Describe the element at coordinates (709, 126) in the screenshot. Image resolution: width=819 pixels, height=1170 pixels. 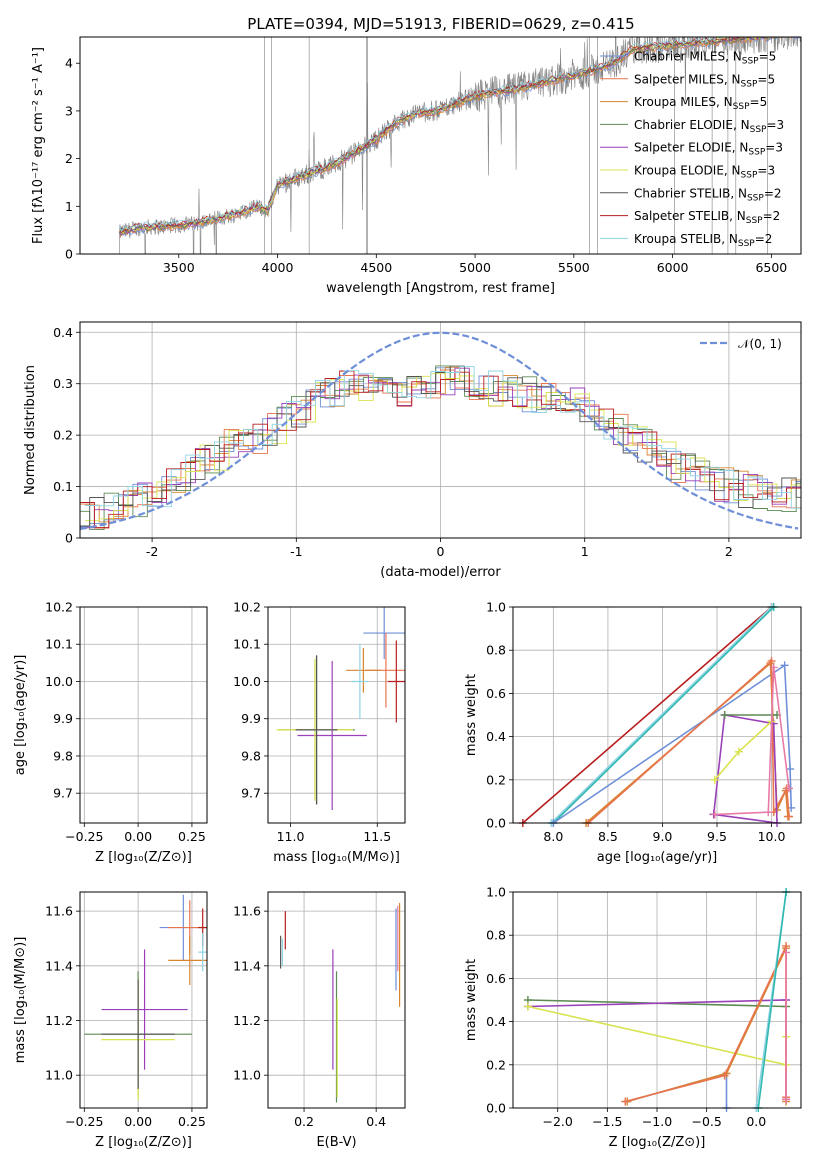
I see `legend-entry: Chabrier ELODIE, NSSP=3` at that location.